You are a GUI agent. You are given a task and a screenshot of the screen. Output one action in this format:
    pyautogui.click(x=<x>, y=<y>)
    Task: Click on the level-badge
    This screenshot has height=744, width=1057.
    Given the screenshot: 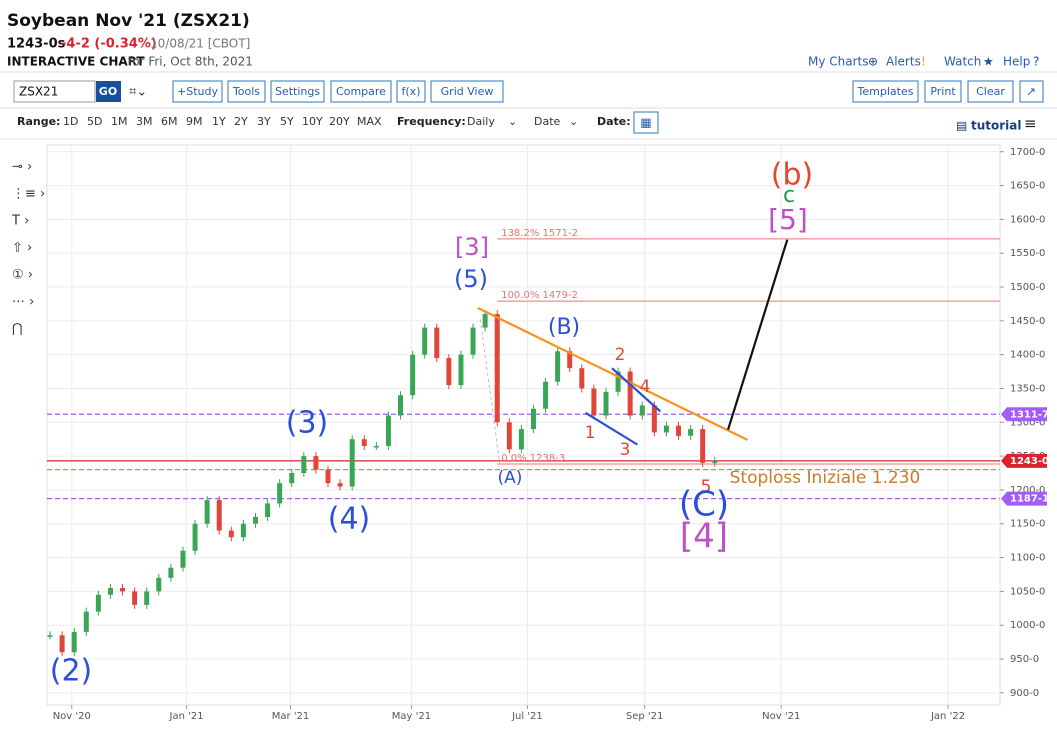 What is the action you would take?
    pyautogui.click(x=1024, y=498)
    